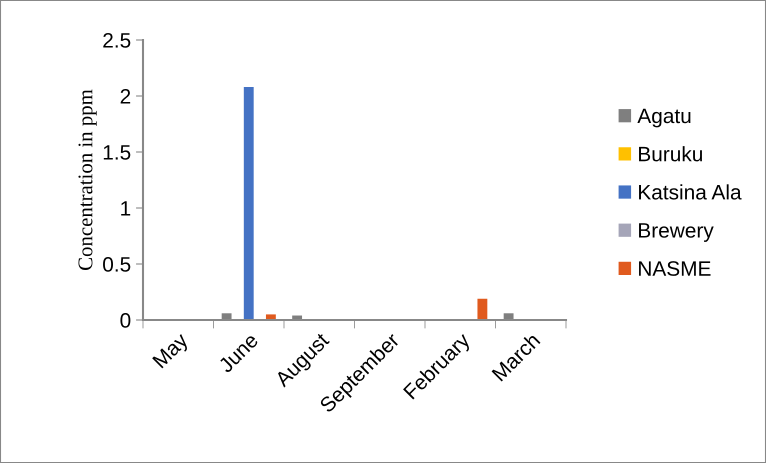  What do you see at coordinates (172, 352) in the screenshot?
I see `x-tick-label: May` at bounding box center [172, 352].